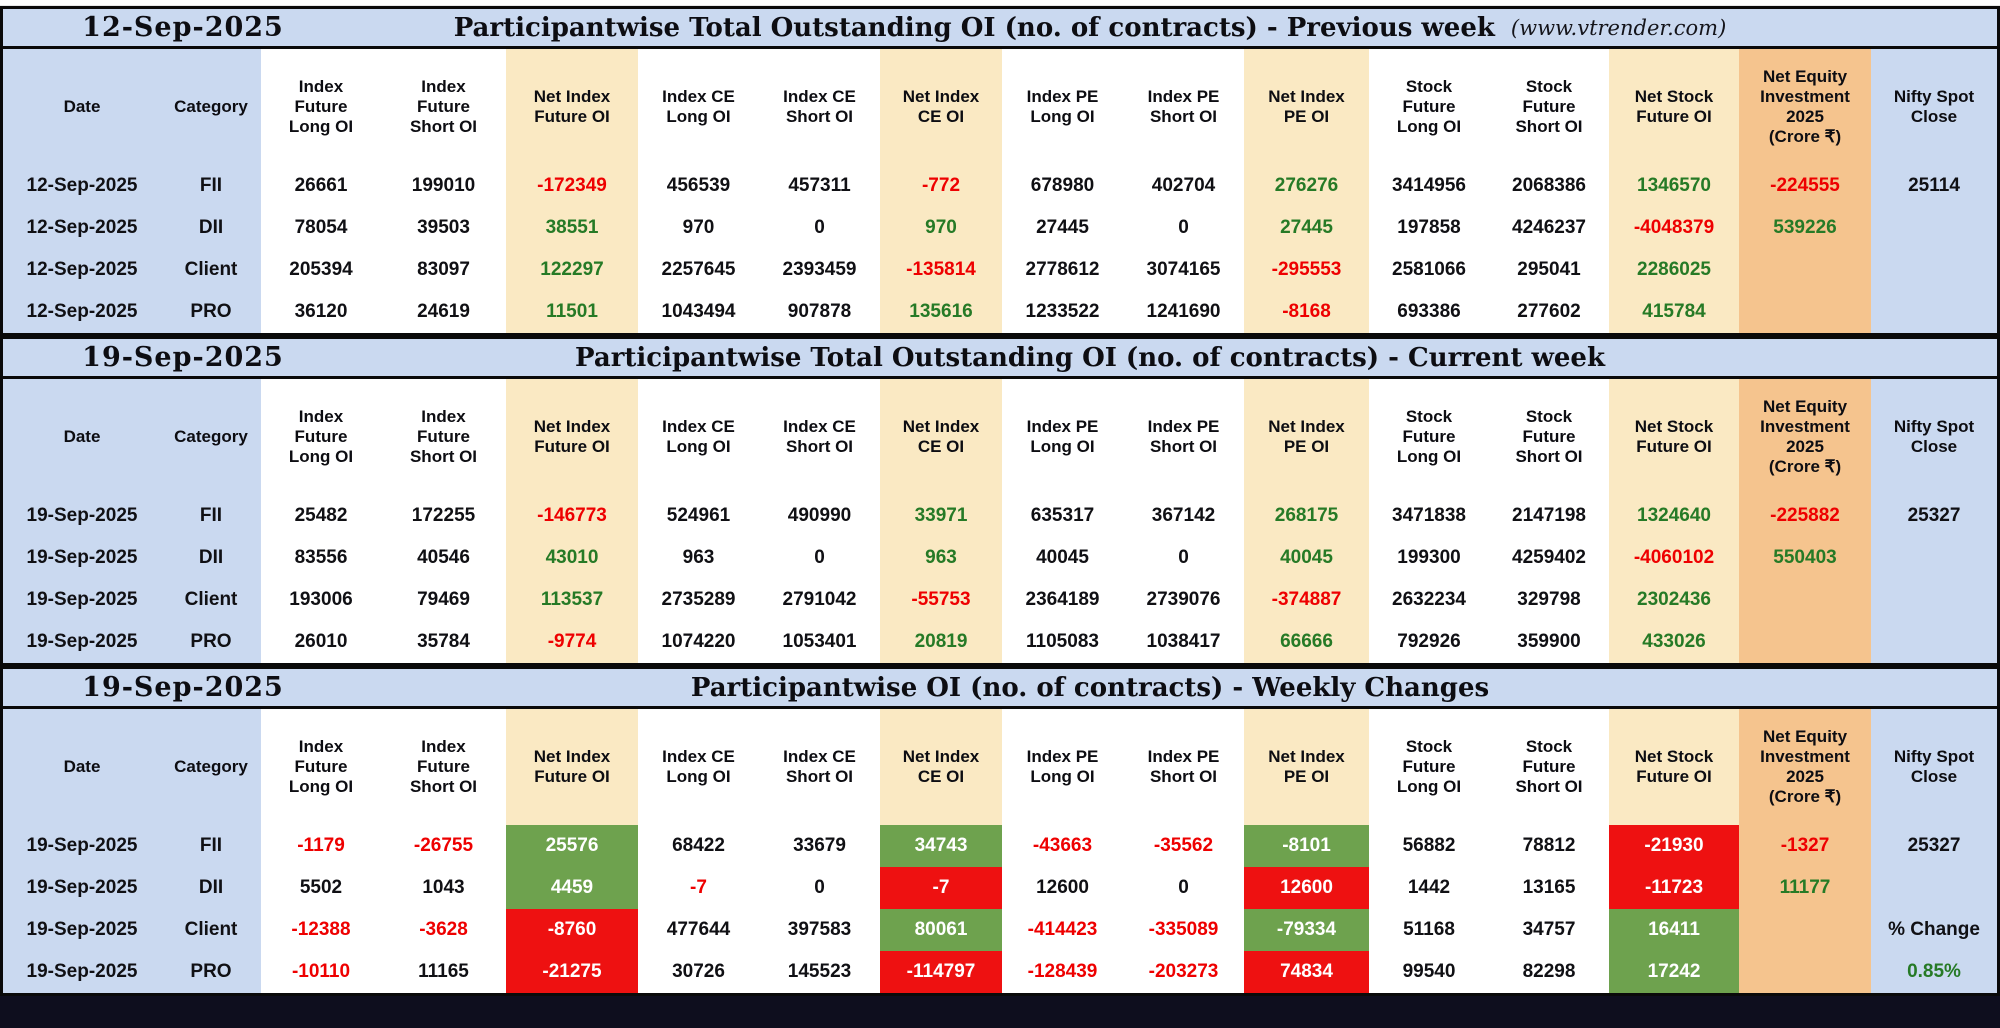  I want to click on column-header: Index PE Short OI, so click(1183, 437).